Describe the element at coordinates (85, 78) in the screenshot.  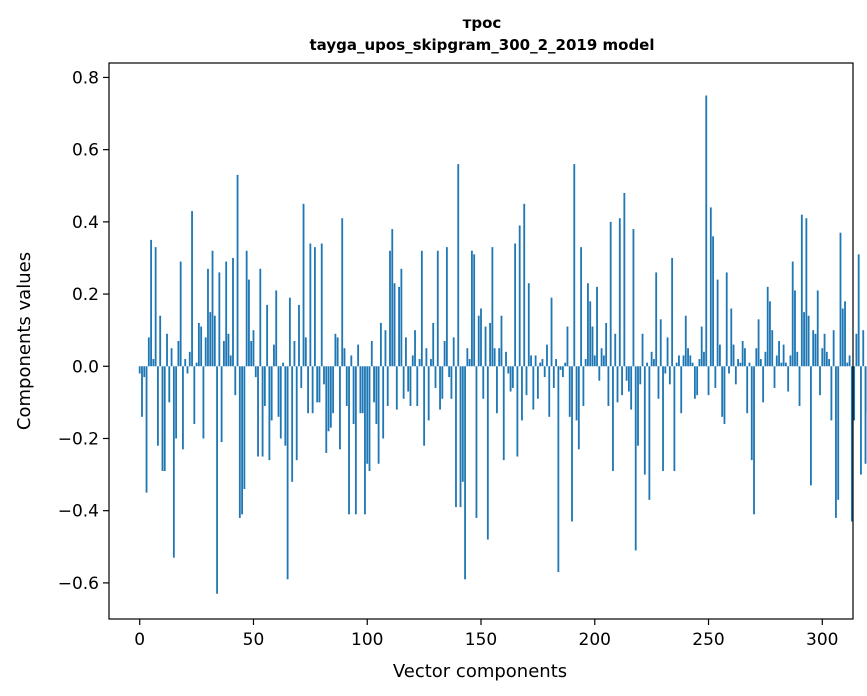
I see `y-tick-label: 0.8` at that location.